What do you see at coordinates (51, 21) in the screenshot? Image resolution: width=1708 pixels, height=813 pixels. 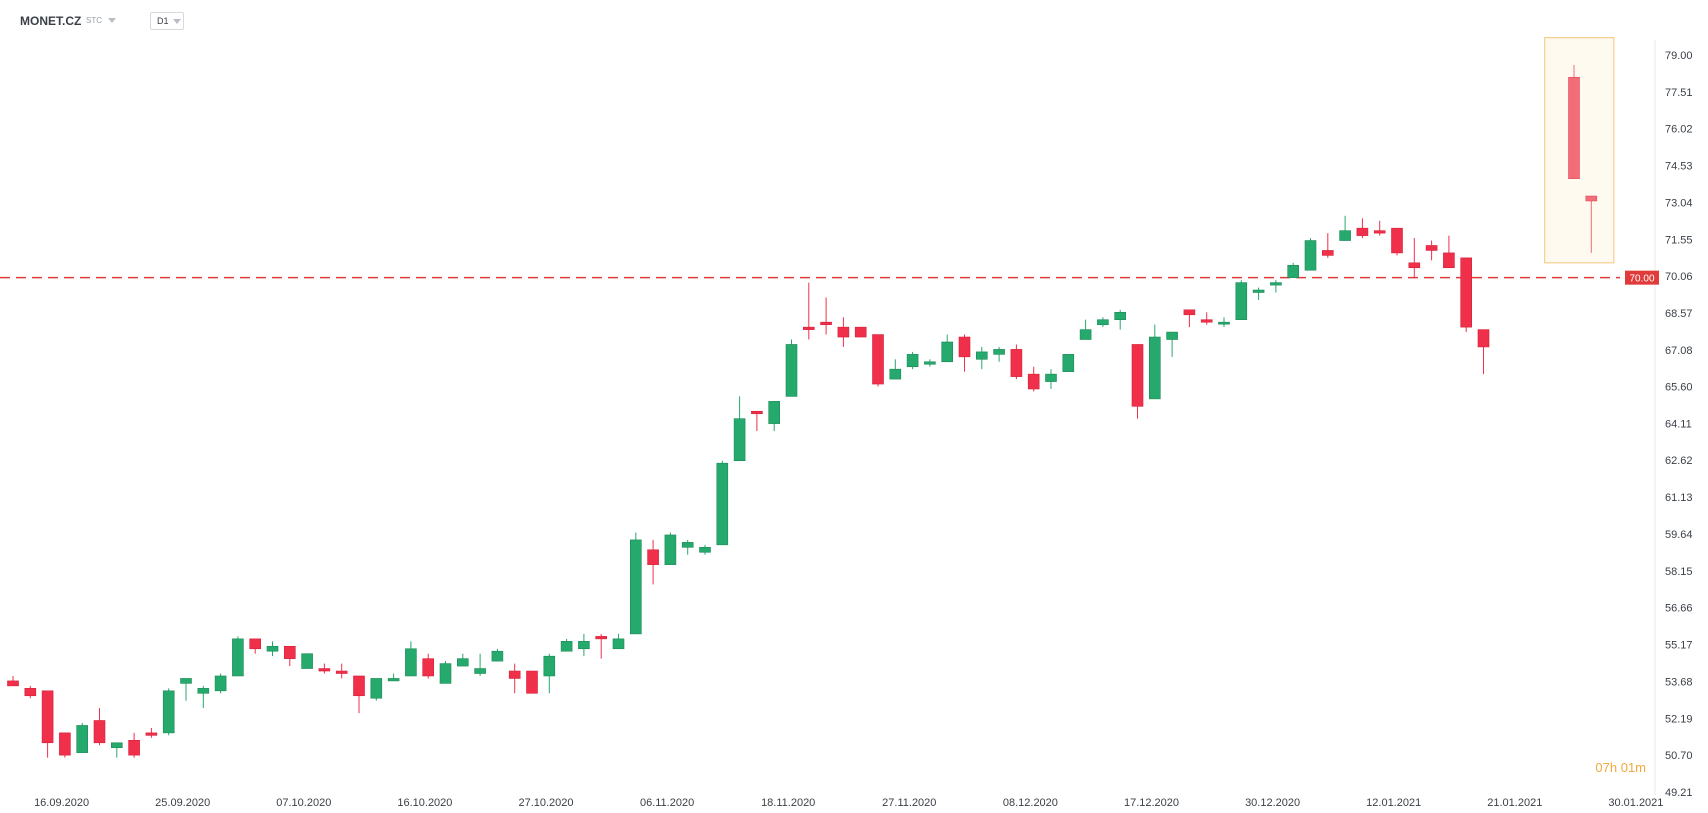 I see `symbol-label: MONET.CZ` at bounding box center [51, 21].